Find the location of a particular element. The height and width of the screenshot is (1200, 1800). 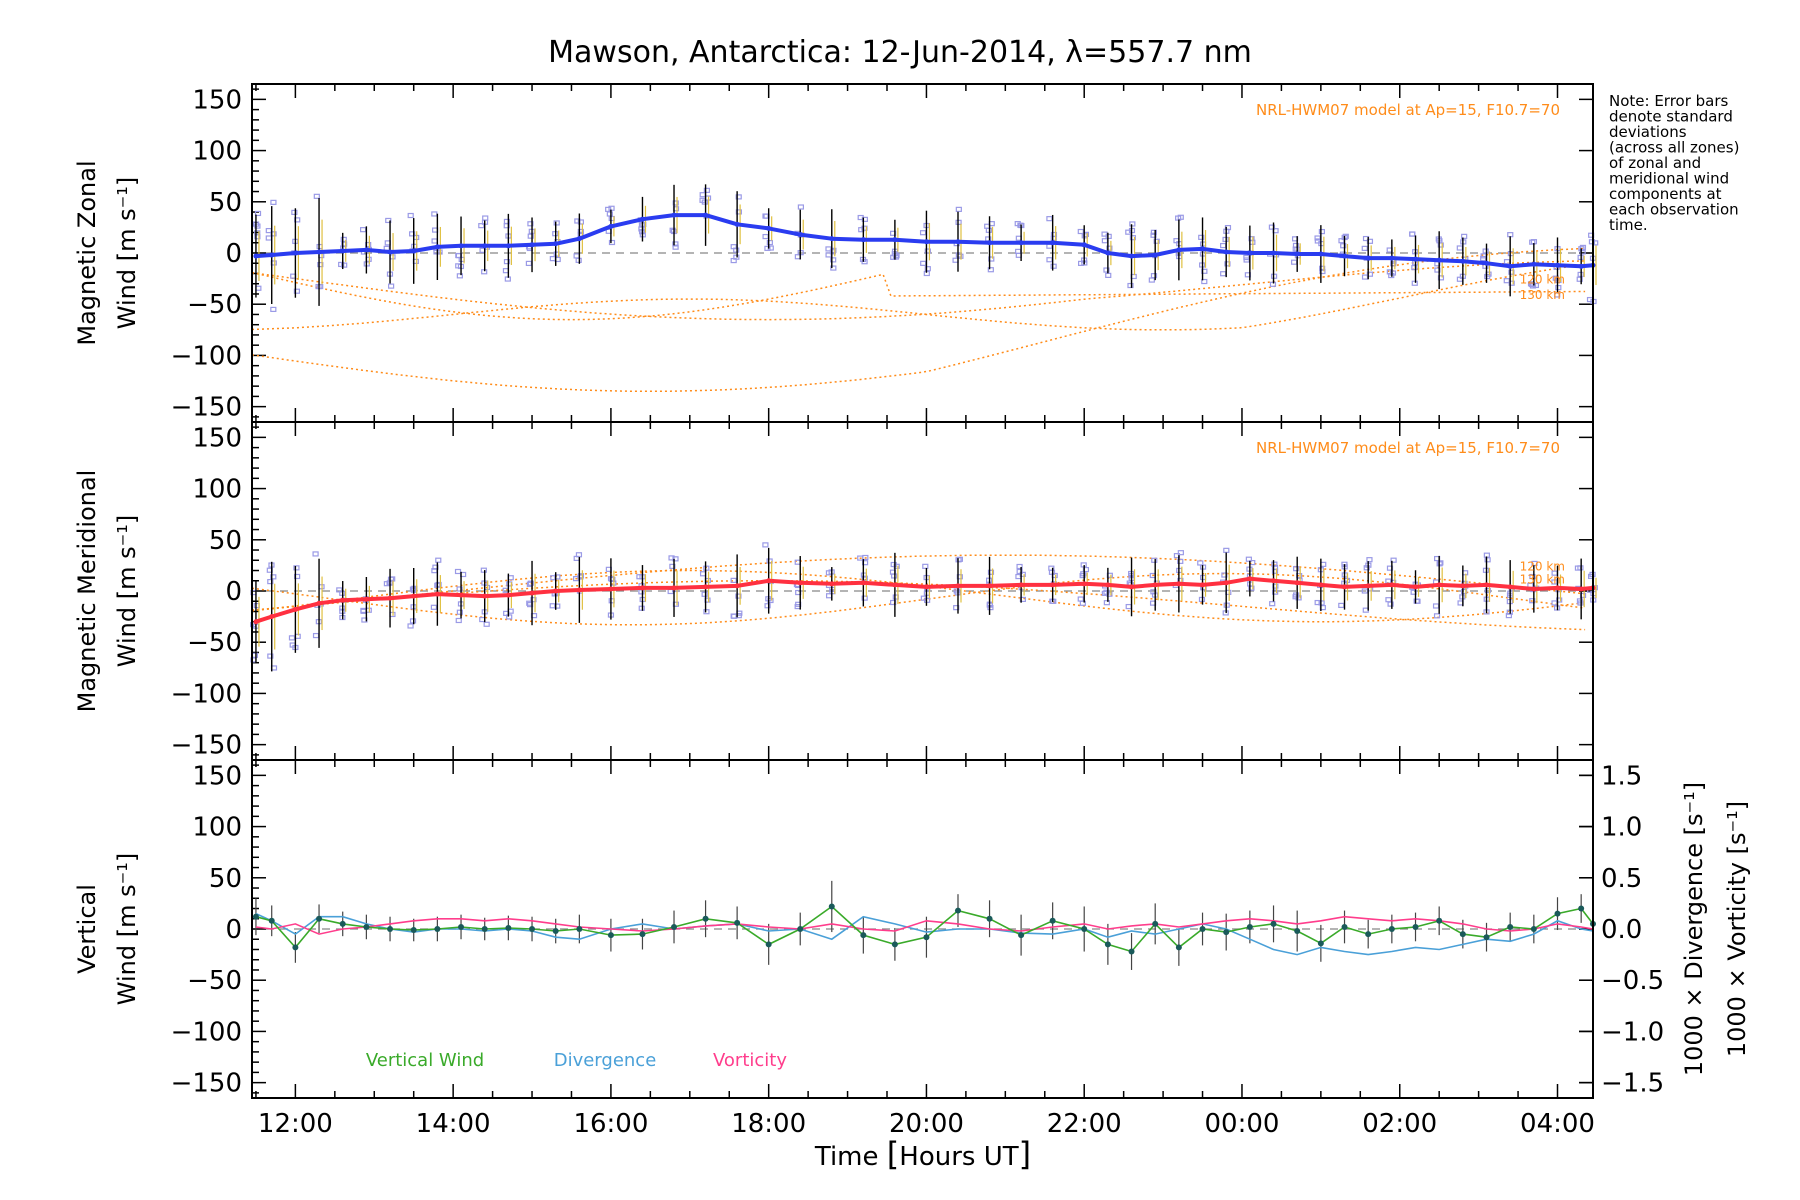

legend-item-vorticity: Vorticity is located at coordinates (750, 1060).